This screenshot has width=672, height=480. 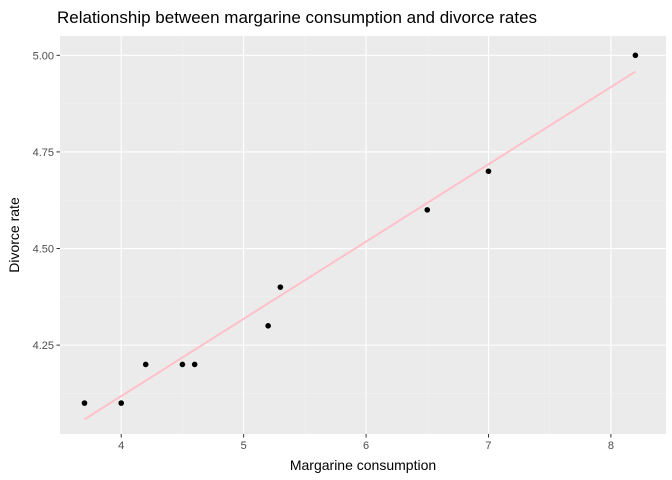 What do you see at coordinates (46, 201) in the screenshot?
I see `y-axis-ticks: 4.25 4.50 4.75 5.00` at bounding box center [46, 201].